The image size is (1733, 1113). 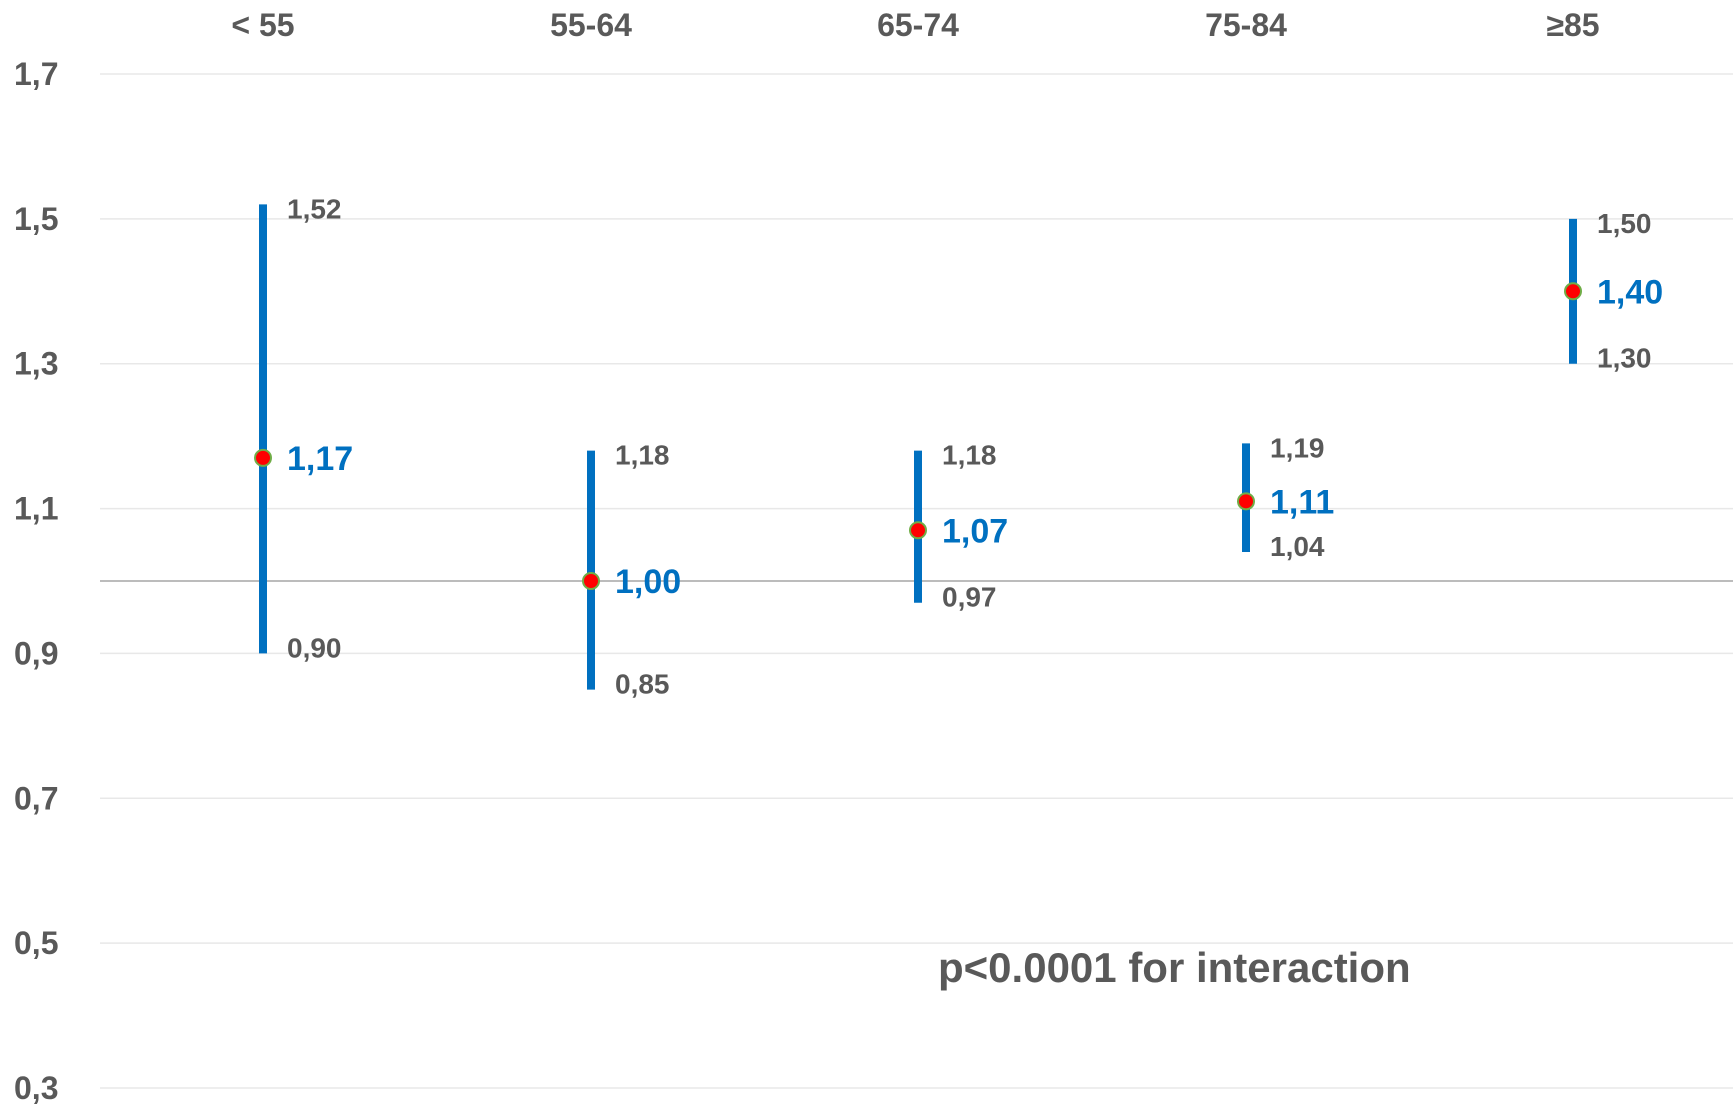 I want to click on y-tick-label: 0,3, so click(x=36, y=1088).